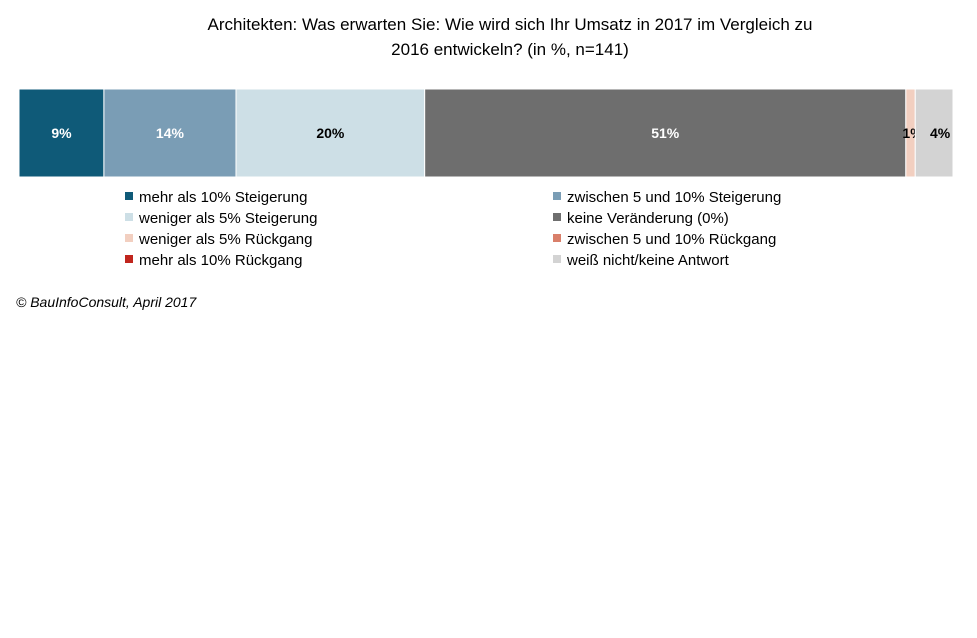  I want to click on bar-segment-label-2: 20%, so click(330, 133).